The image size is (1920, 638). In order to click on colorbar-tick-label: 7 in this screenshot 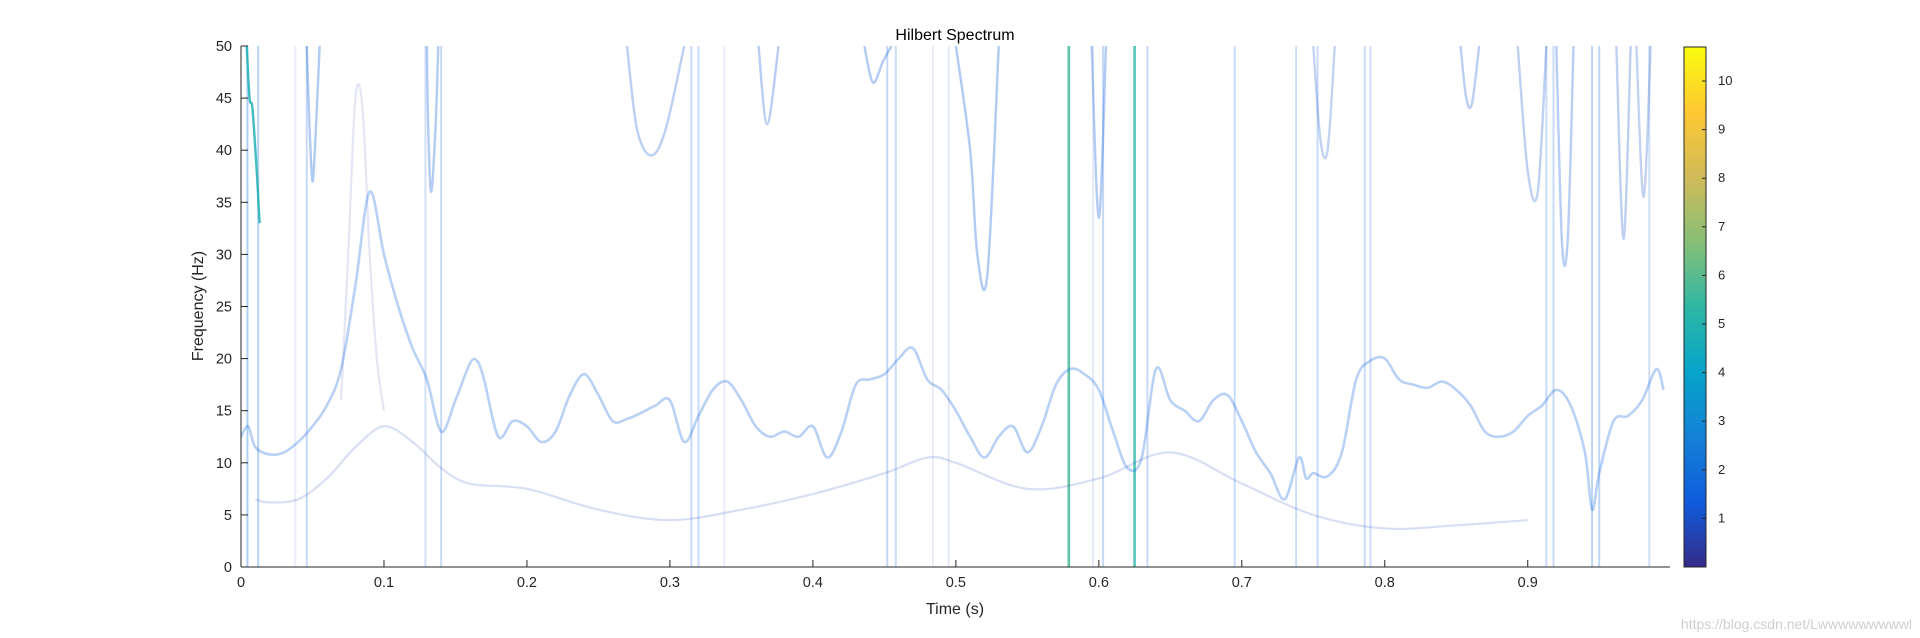, I will do `click(1721, 226)`.